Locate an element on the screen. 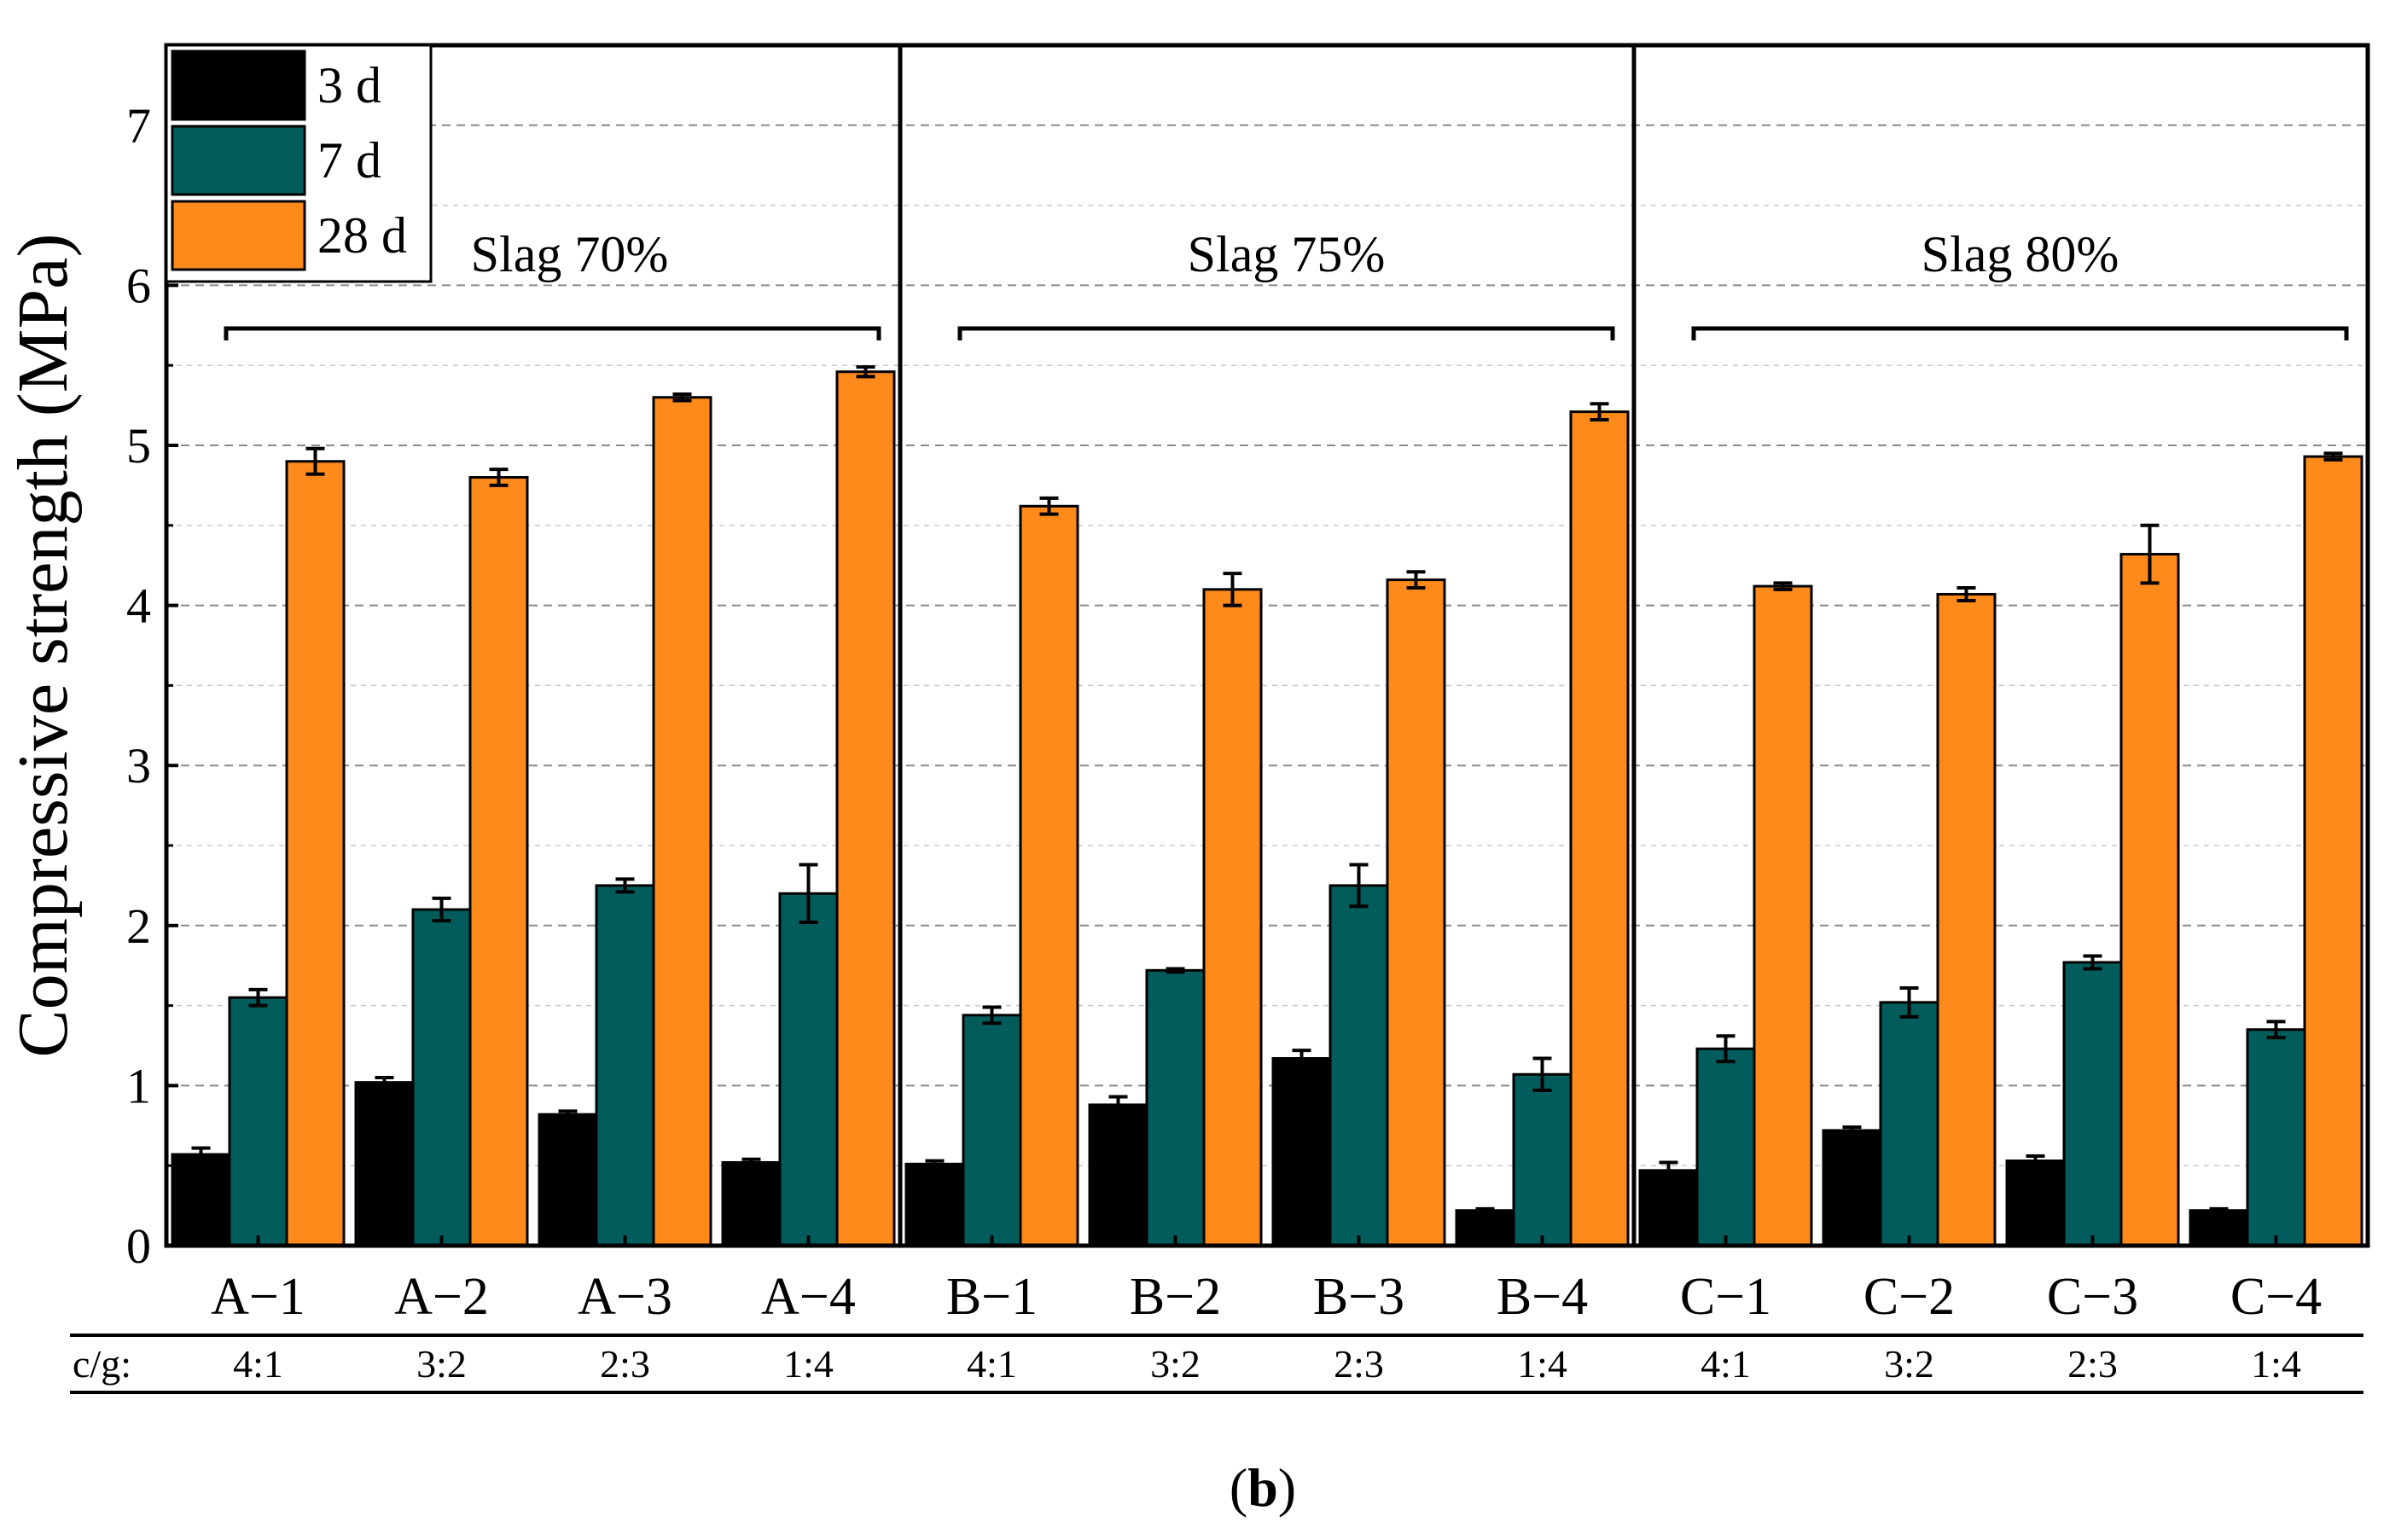 The width and height of the screenshot is (2407, 1540). y-tick-label: 5 is located at coordinates (138, 446).